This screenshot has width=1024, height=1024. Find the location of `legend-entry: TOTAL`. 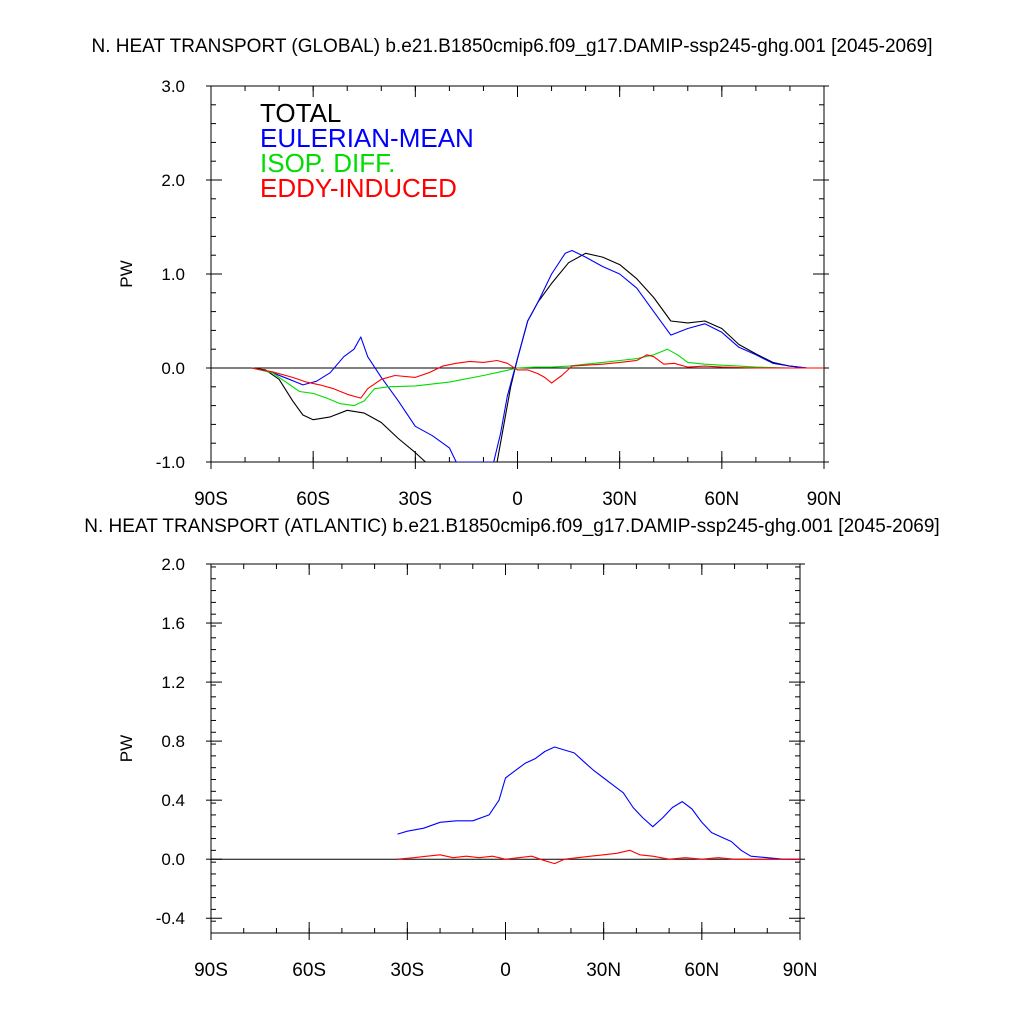

legend-entry: TOTAL is located at coordinates (300, 113).